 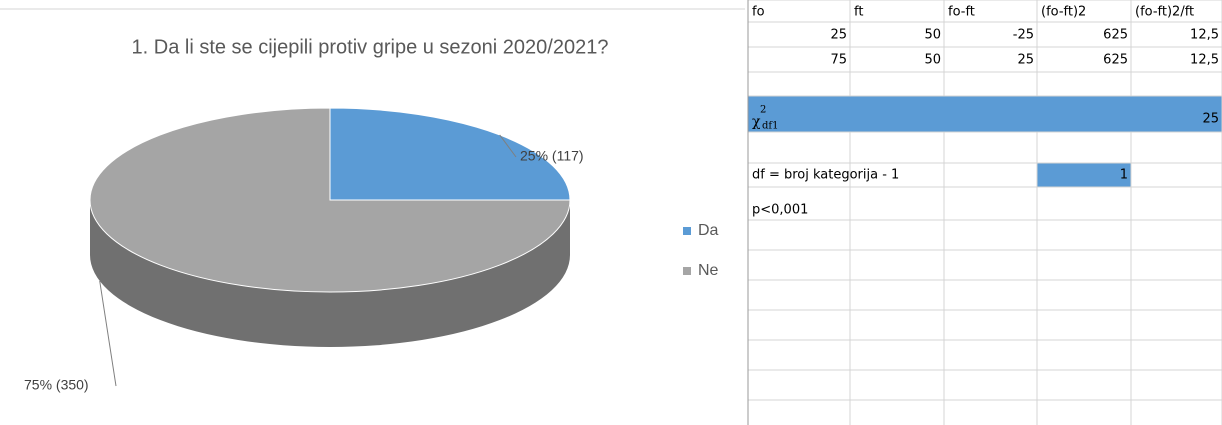 What do you see at coordinates (758, 12) in the screenshot?
I see `header-cell: fo` at bounding box center [758, 12].